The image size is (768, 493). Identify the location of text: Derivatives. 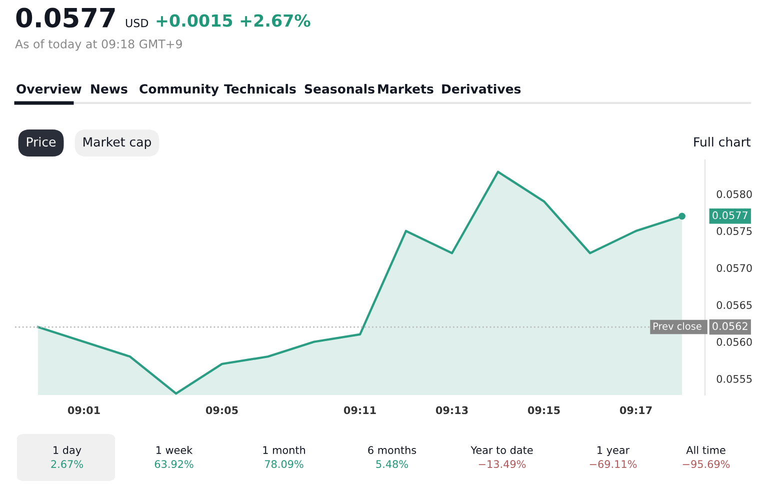
(481, 89).